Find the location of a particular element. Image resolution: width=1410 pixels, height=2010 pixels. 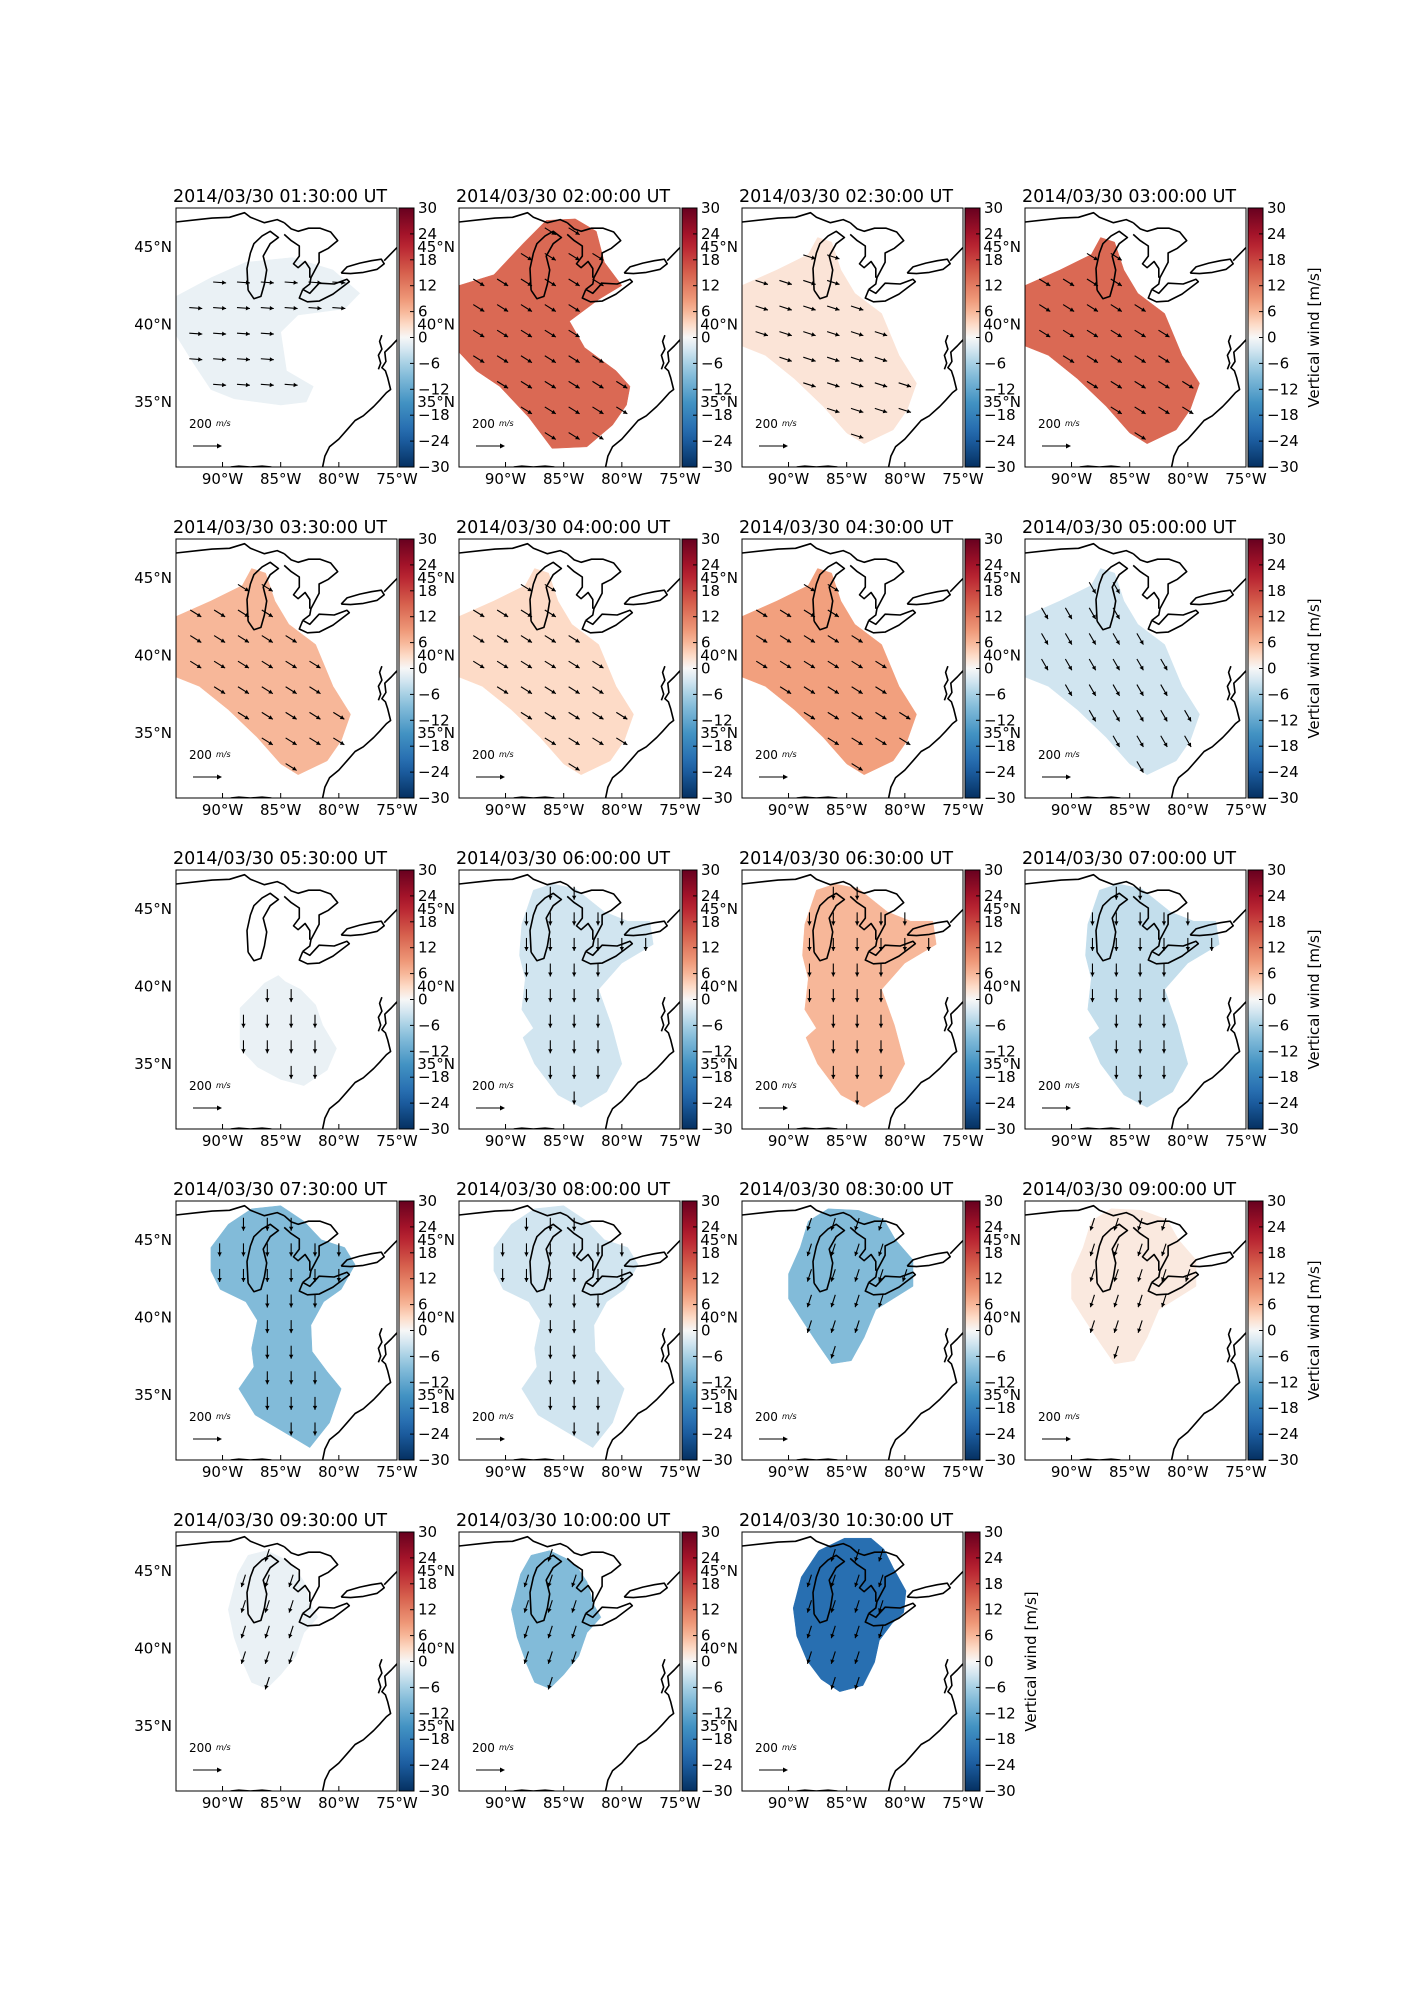

colorbar-tick-label: 18 is located at coordinates (710, 1253).